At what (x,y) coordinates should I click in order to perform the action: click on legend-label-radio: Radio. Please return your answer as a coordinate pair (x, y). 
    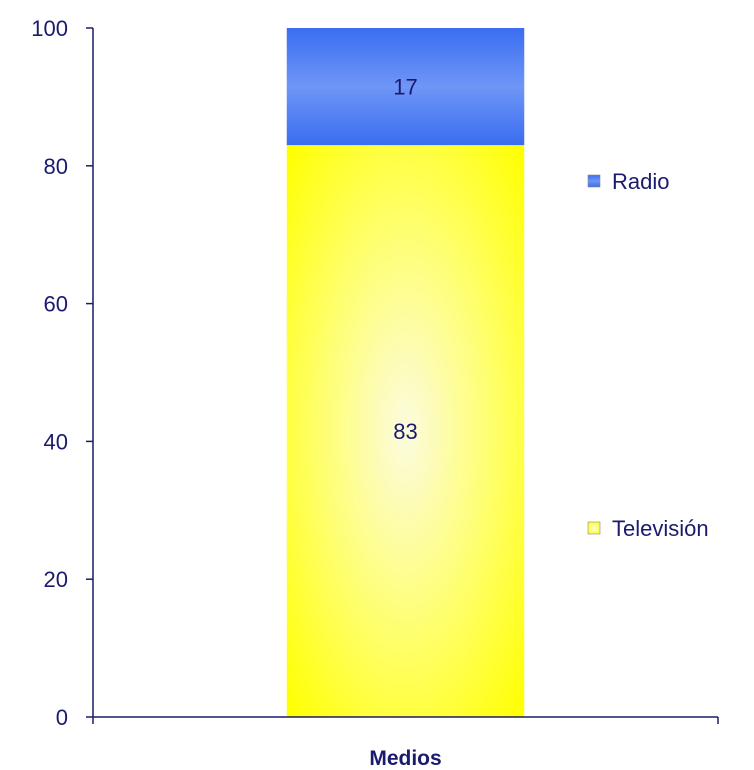
    Looking at the image, I should click on (640, 181).